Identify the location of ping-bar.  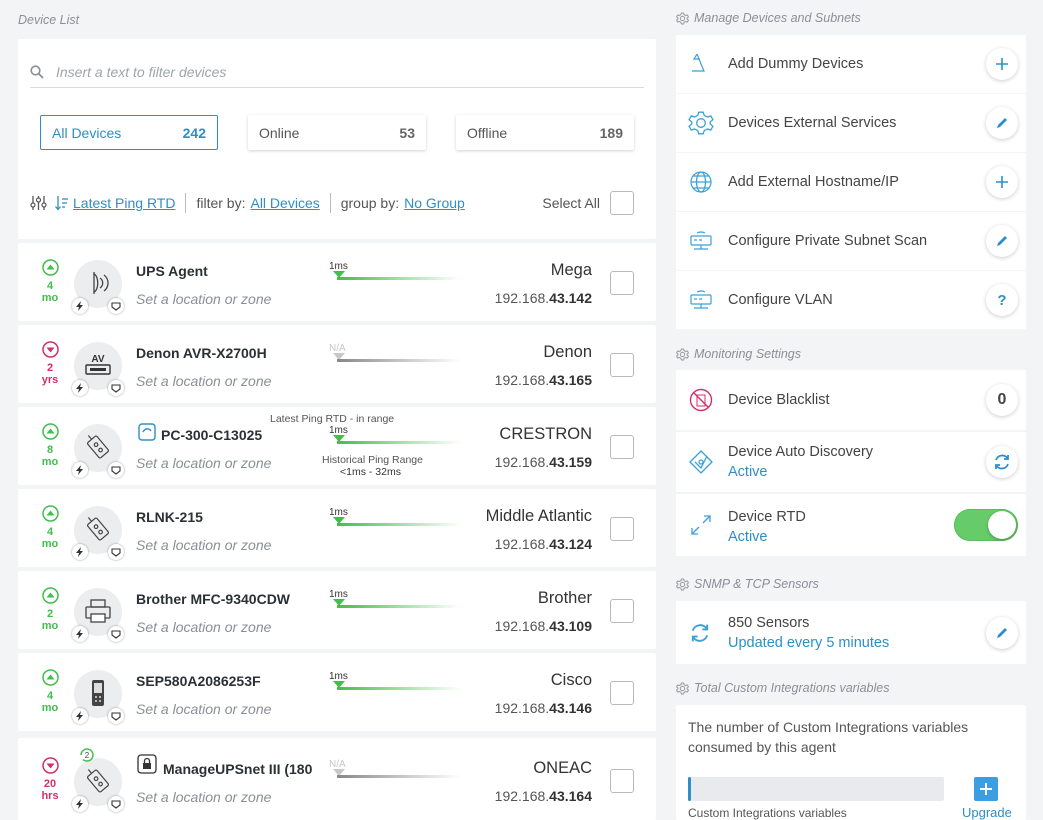
(399, 606).